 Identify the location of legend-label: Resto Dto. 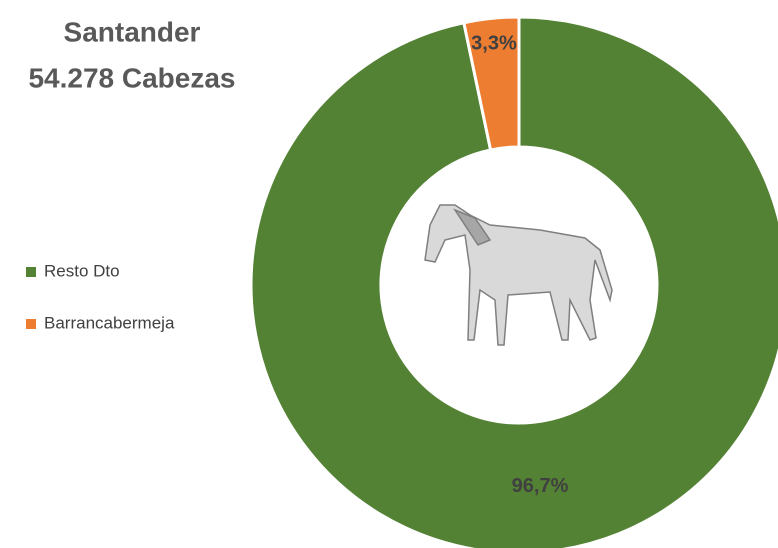
(82, 270).